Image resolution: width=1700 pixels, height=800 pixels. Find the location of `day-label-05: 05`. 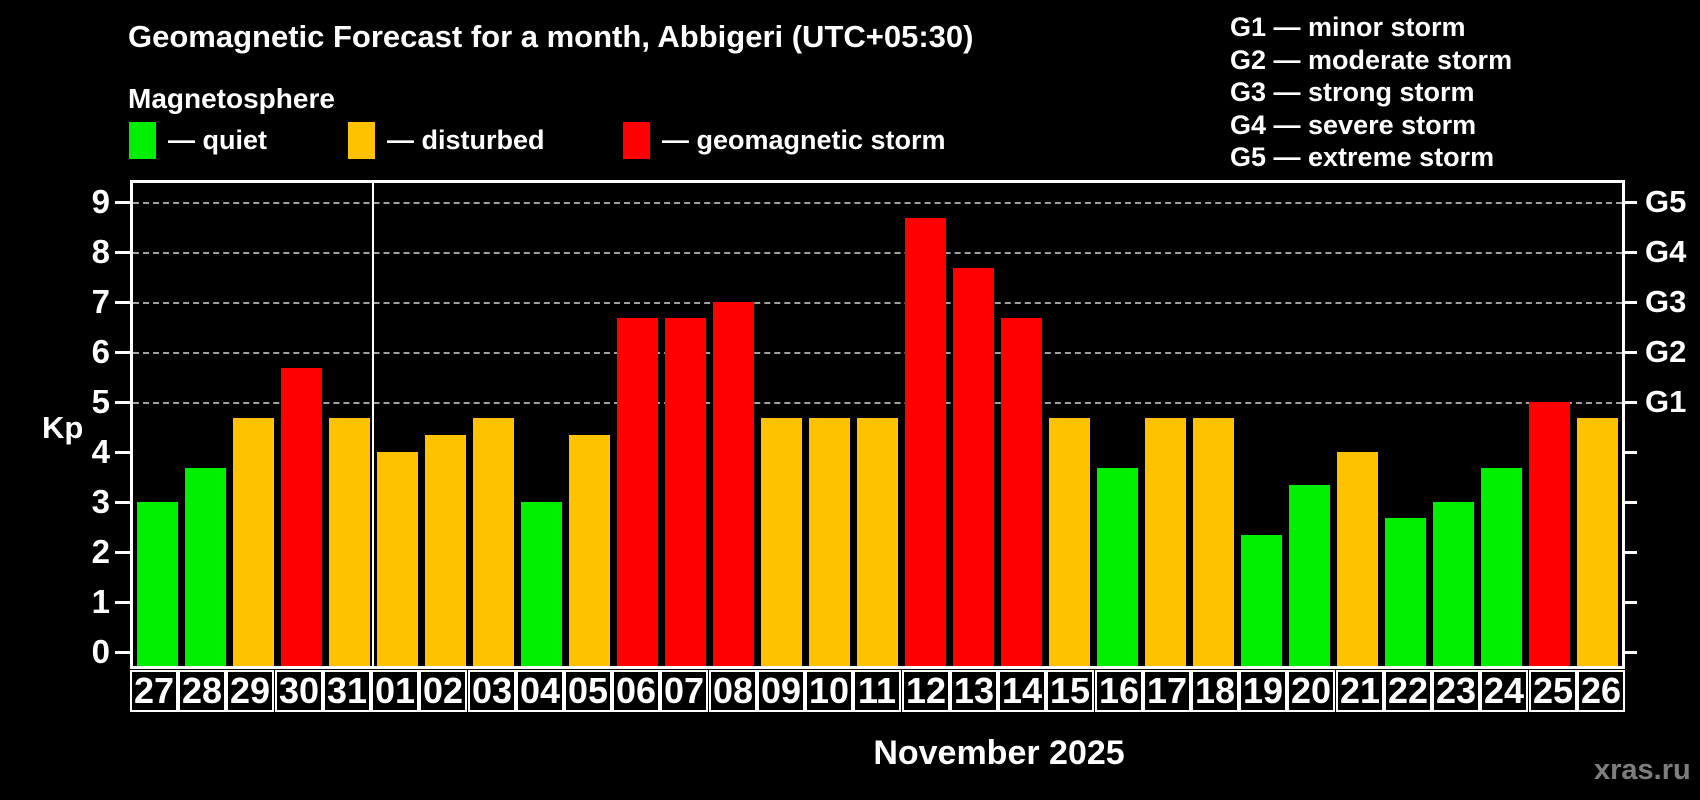

day-label-05: 05 is located at coordinates (588, 691).